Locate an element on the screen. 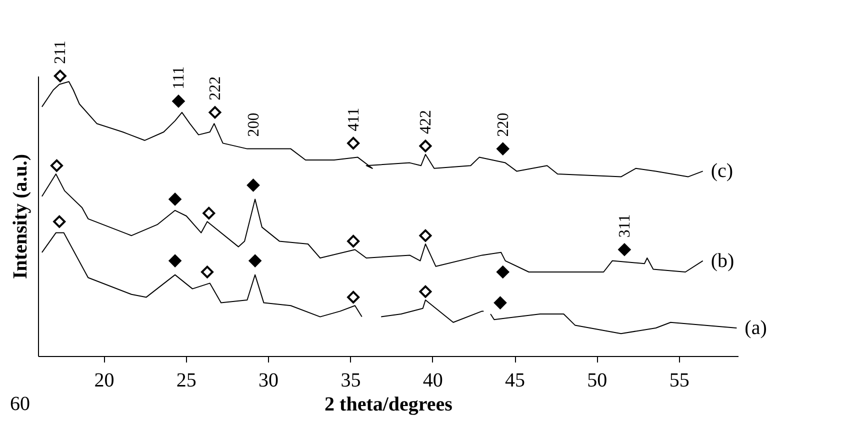 The width and height of the screenshot is (849, 433). y-axis-title: Intensity (a.u.) is located at coordinates (21, 217).